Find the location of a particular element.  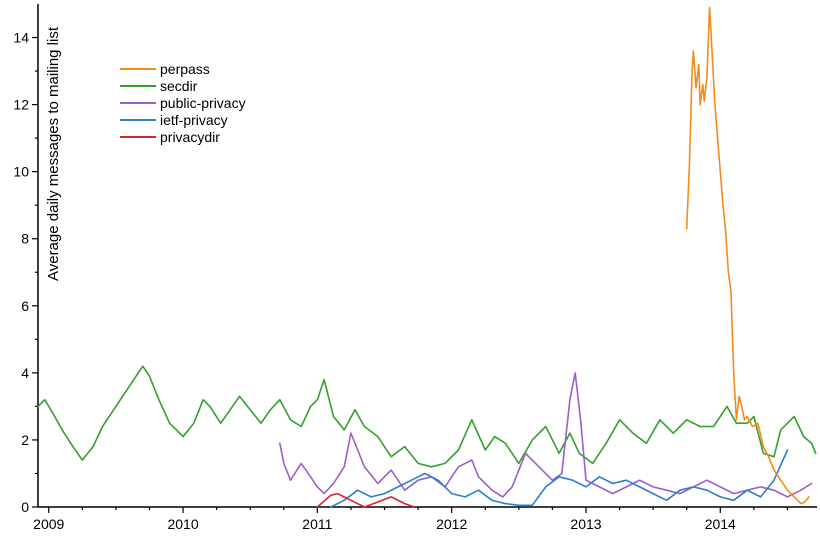

x-tick-label: 2011 is located at coordinates (317, 524).